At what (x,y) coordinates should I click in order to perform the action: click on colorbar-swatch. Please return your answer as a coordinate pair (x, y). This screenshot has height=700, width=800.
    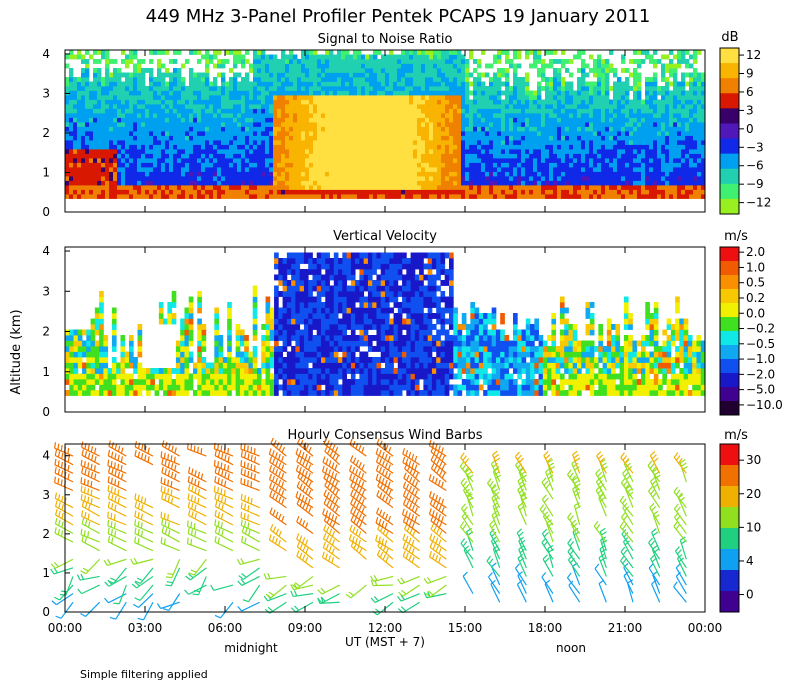
    Looking at the image, I should click on (729, 56).